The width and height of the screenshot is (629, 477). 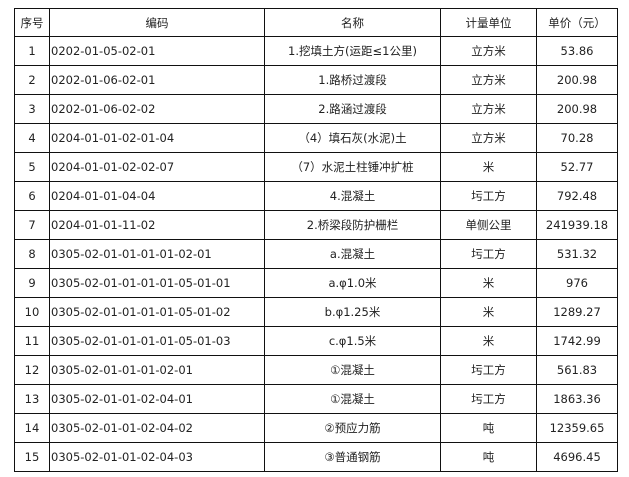 What do you see at coordinates (577, 283) in the screenshot?
I see `cell-price: 976` at bounding box center [577, 283].